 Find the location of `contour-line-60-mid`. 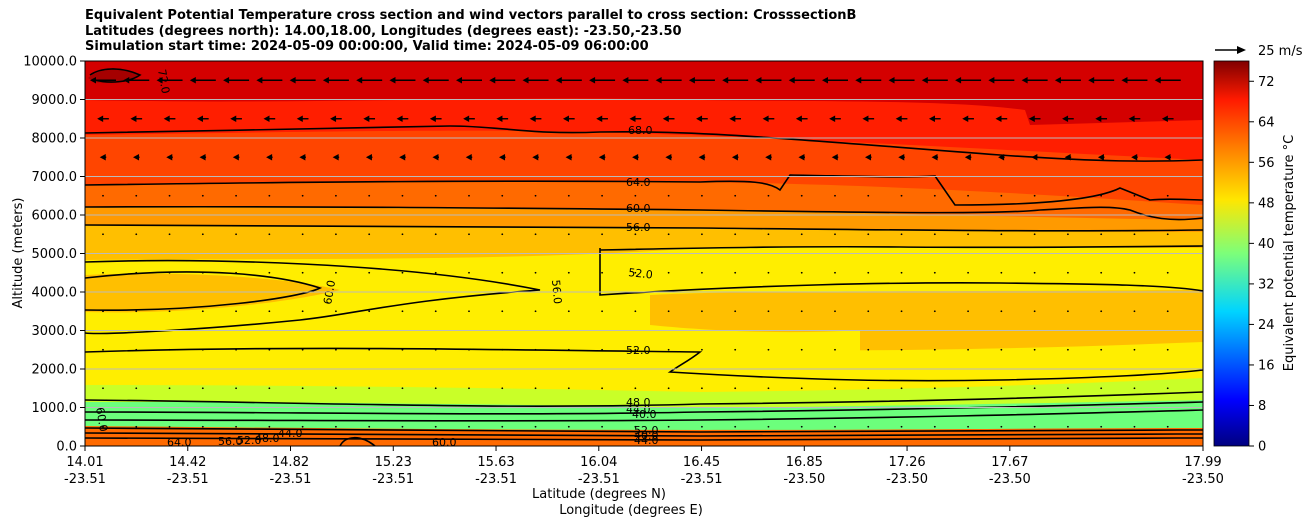

contour-line-60-mid is located at coordinates (204, 291).